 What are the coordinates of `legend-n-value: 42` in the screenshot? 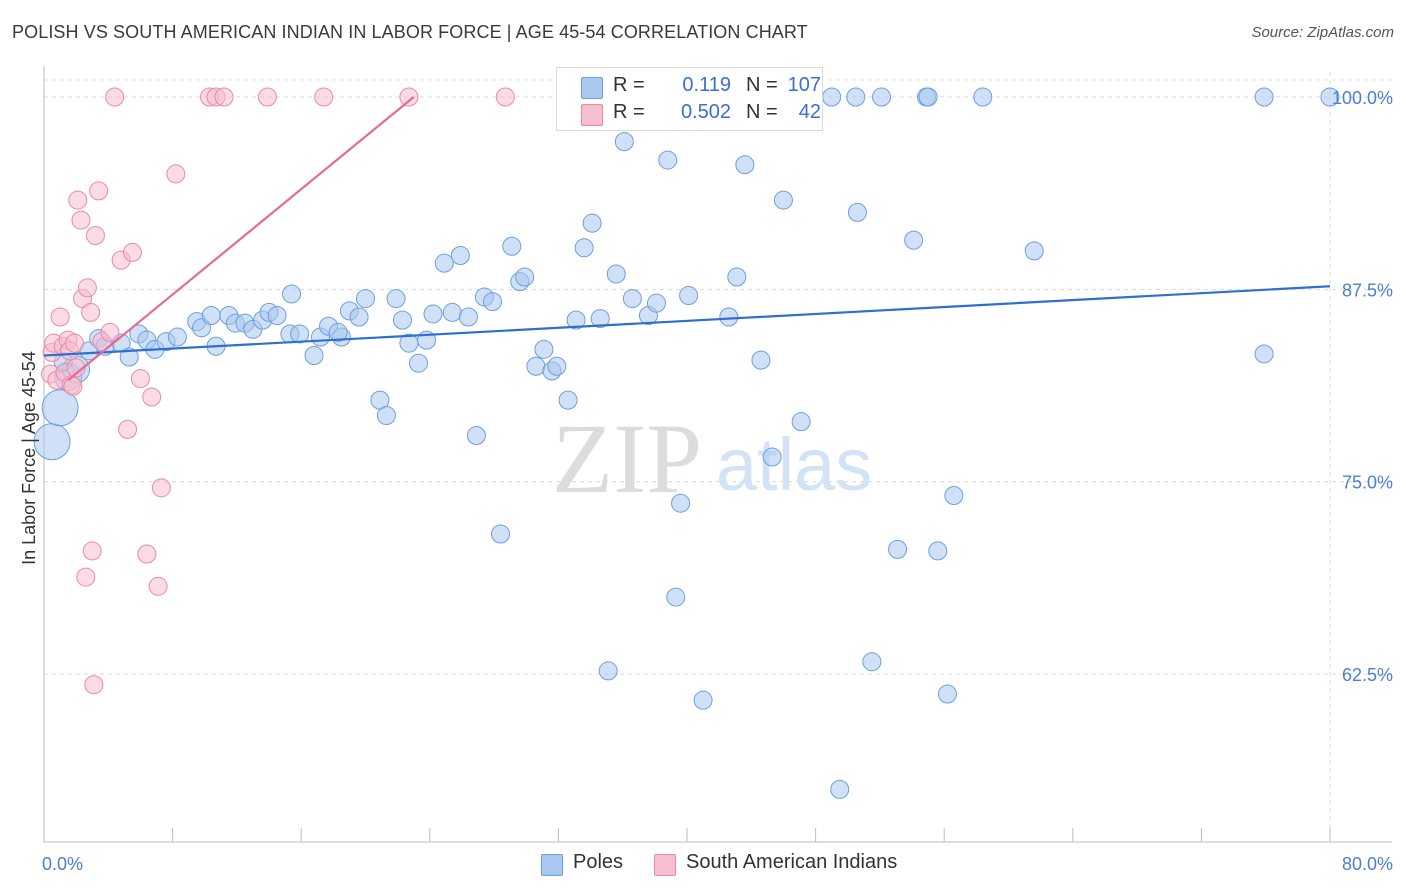 It's located at (809, 112).